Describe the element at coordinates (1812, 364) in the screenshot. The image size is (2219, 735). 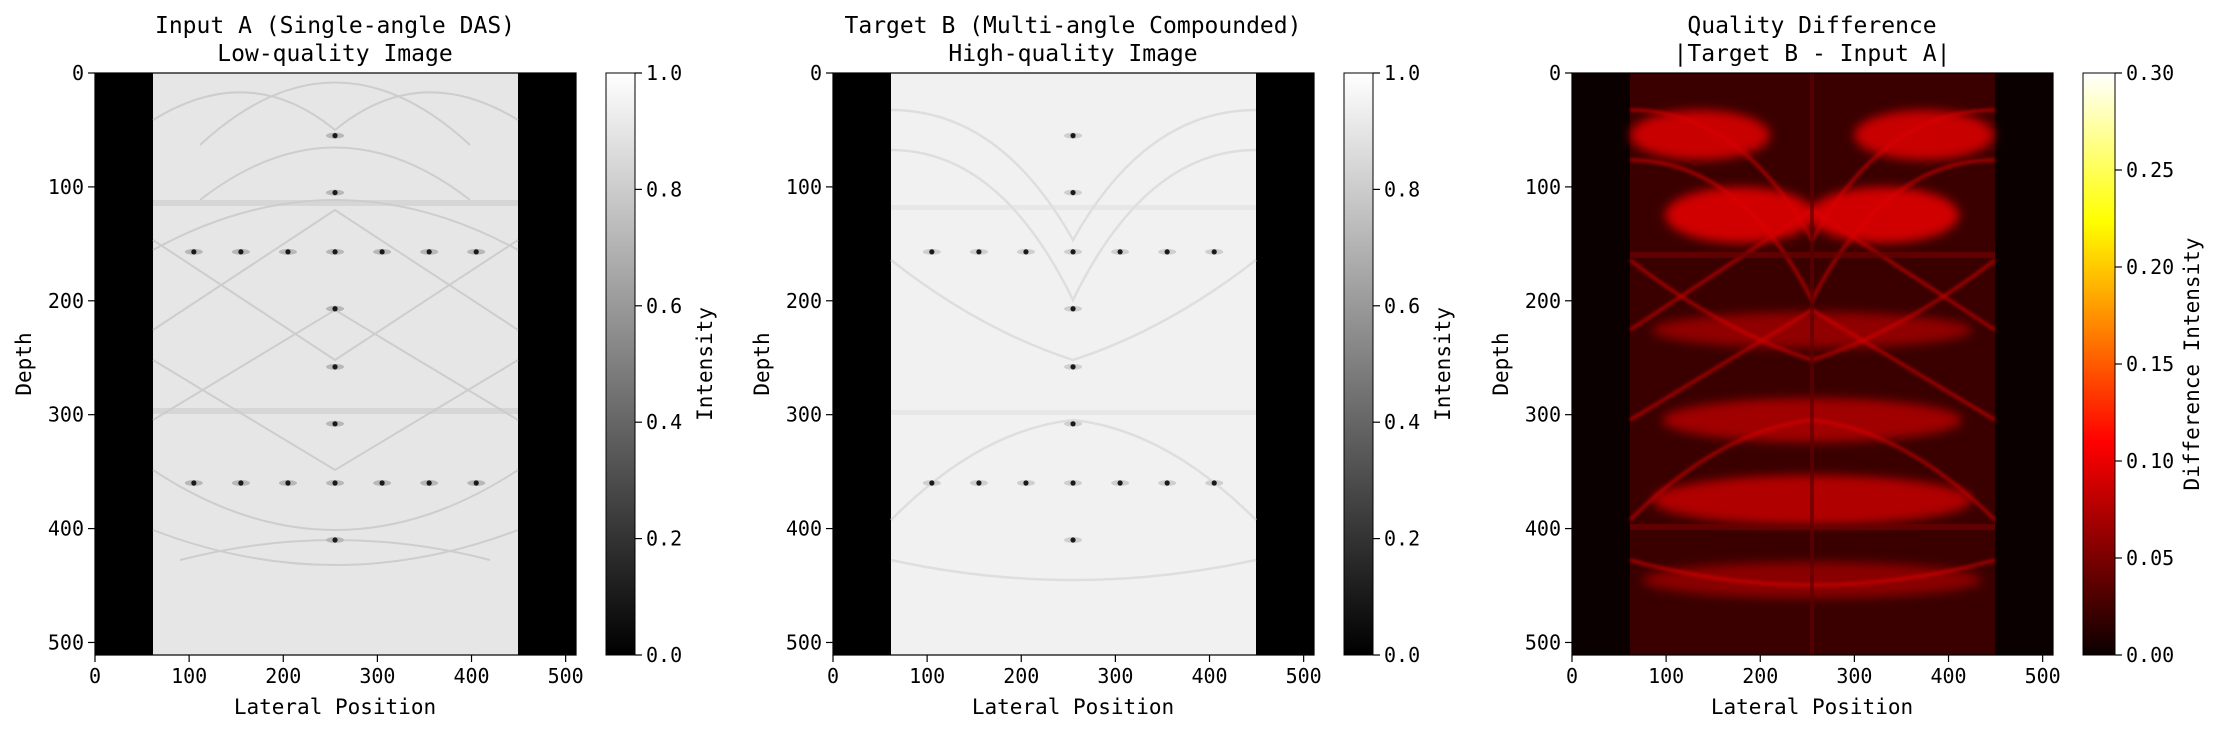
I see `point-artifact-band` at that location.